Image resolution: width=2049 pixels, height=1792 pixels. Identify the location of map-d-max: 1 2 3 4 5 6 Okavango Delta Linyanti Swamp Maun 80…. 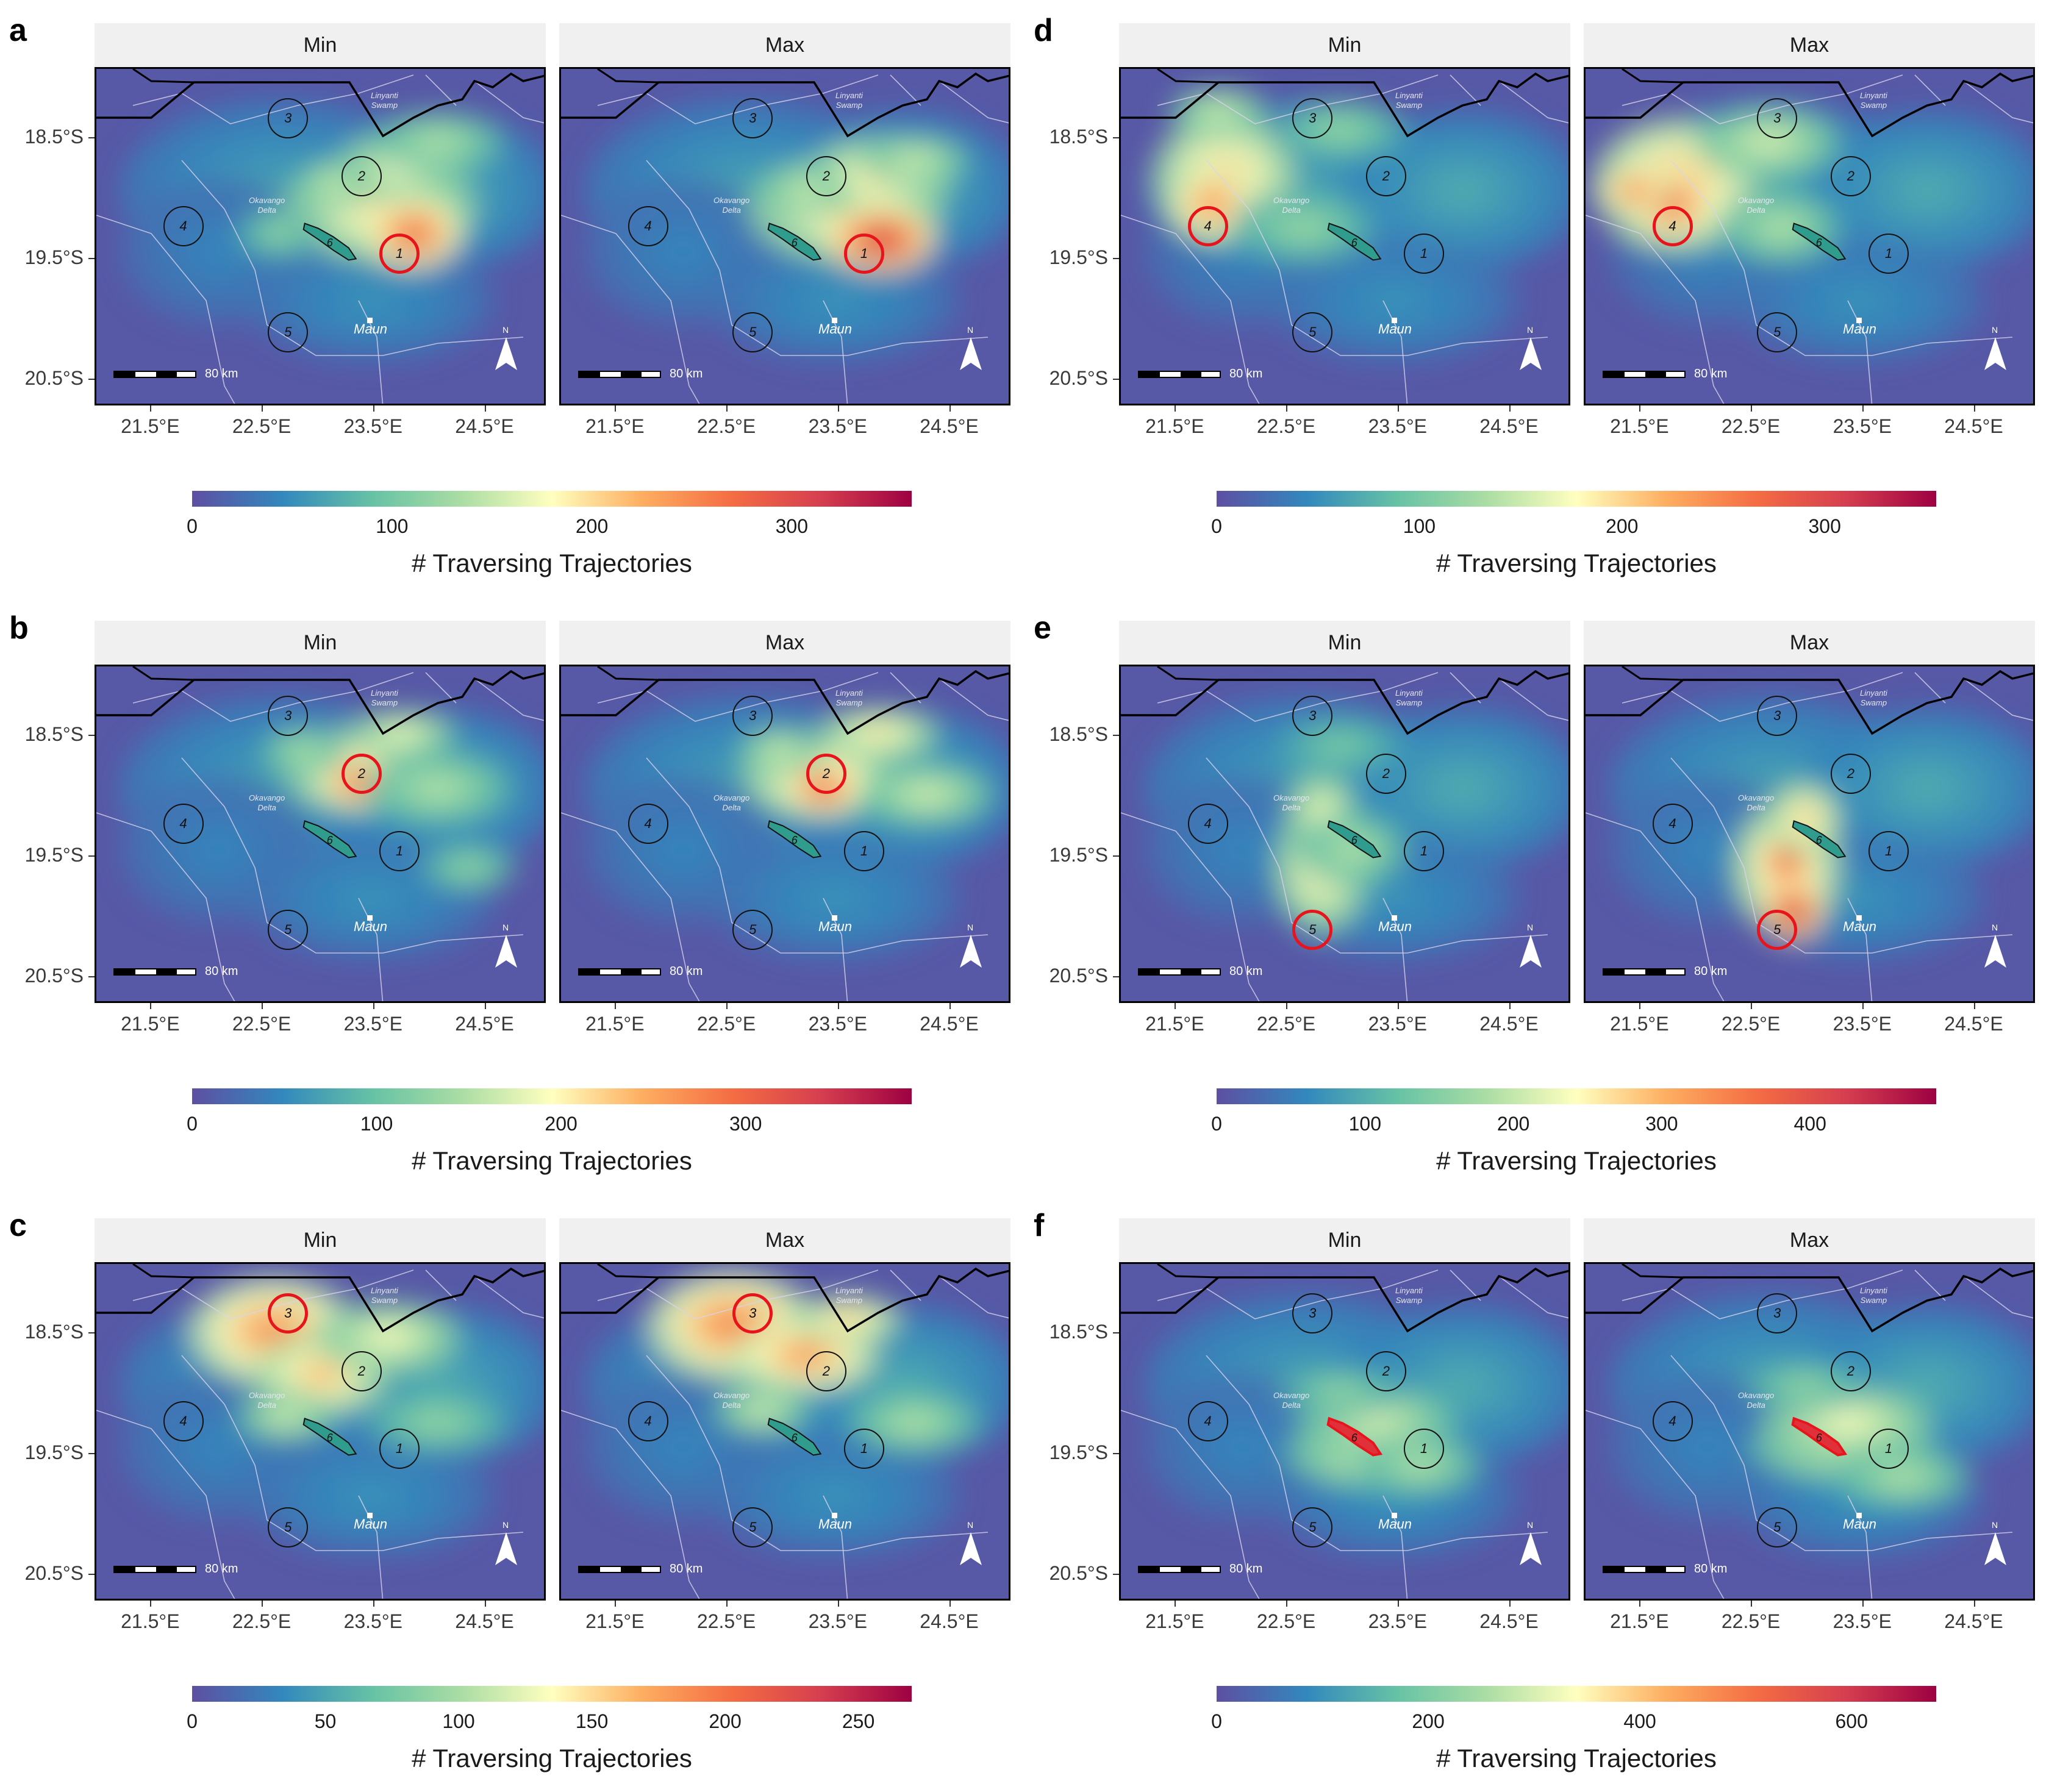
(1810, 236).